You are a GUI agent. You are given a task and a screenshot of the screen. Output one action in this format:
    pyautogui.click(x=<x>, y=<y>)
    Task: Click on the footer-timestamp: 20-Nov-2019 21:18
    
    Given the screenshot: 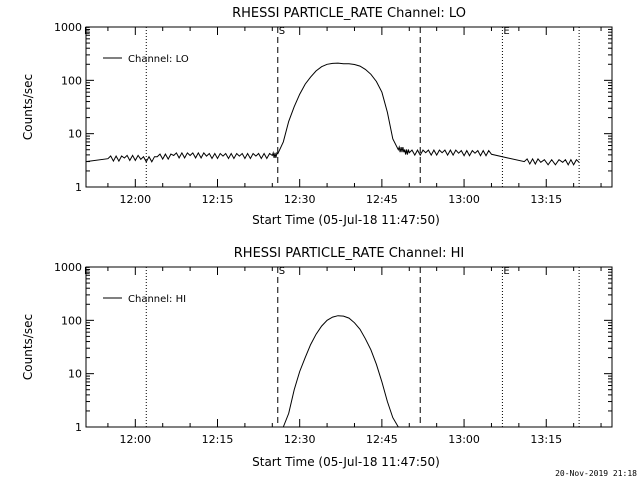 What is the action you would take?
    pyautogui.click(x=596, y=473)
    